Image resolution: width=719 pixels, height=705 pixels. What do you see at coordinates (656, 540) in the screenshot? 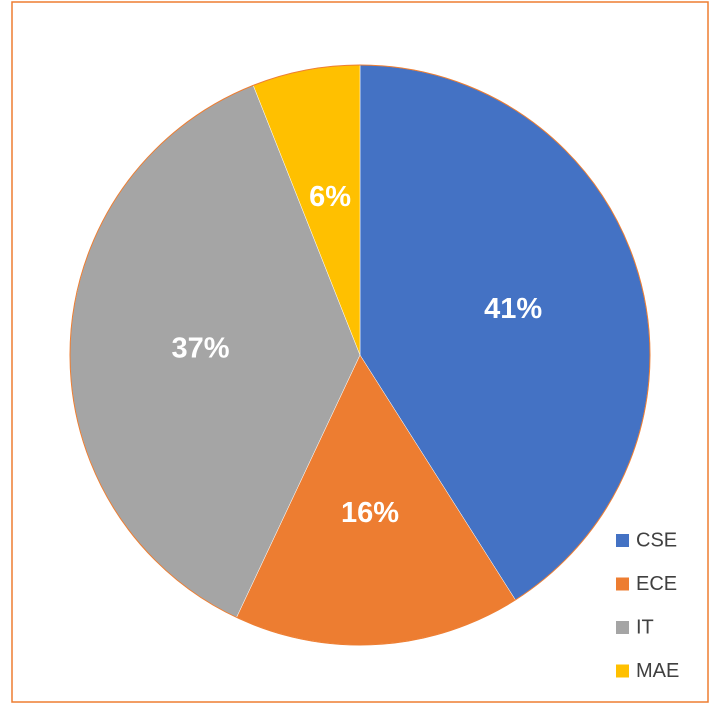
I see `legend-label: CSE` at bounding box center [656, 540].